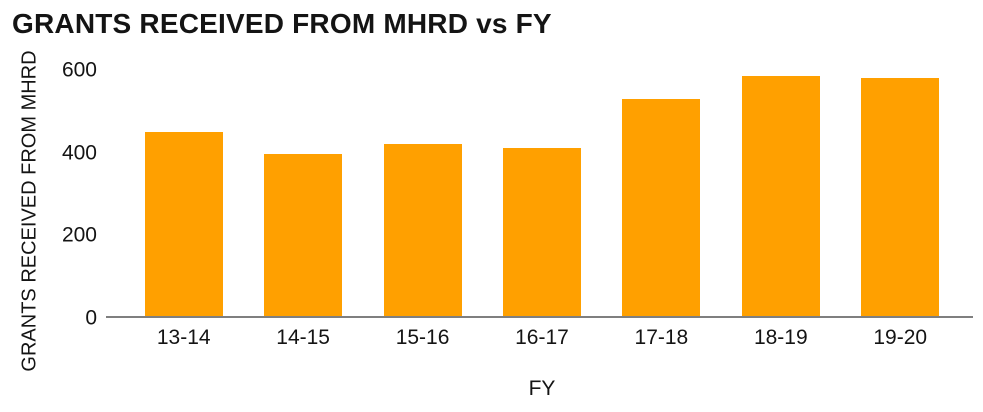 The height and width of the screenshot is (412, 983). What do you see at coordinates (91, 318) in the screenshot?
I see `y-tick-label: 0` at bounding box center [91, 318].